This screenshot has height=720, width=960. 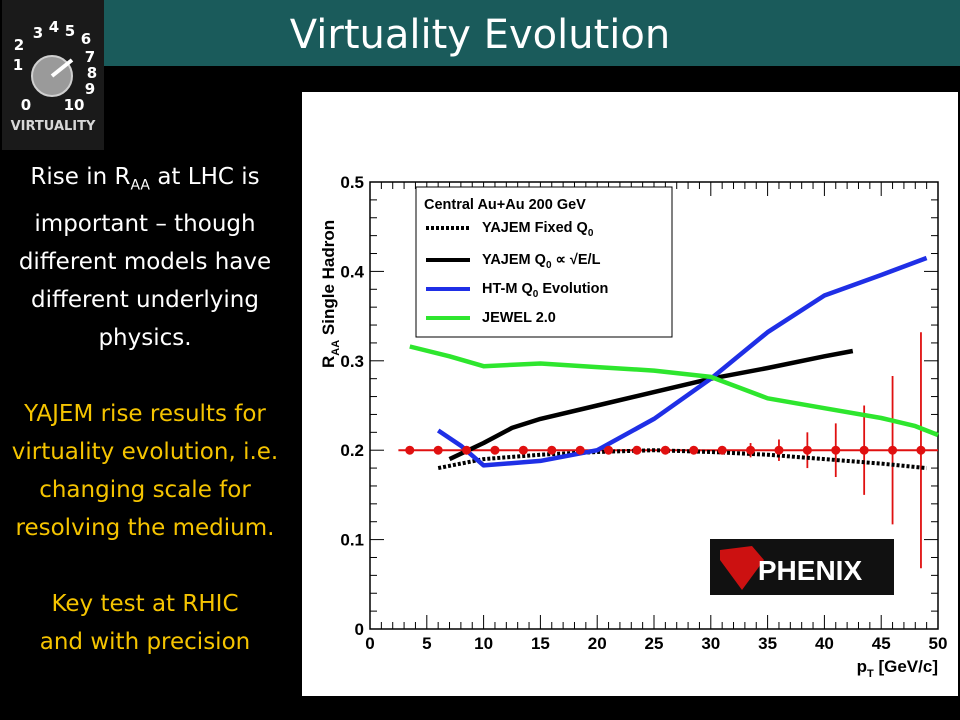 I want to click on x-tick-label: 50, so click(x=938, y=643).